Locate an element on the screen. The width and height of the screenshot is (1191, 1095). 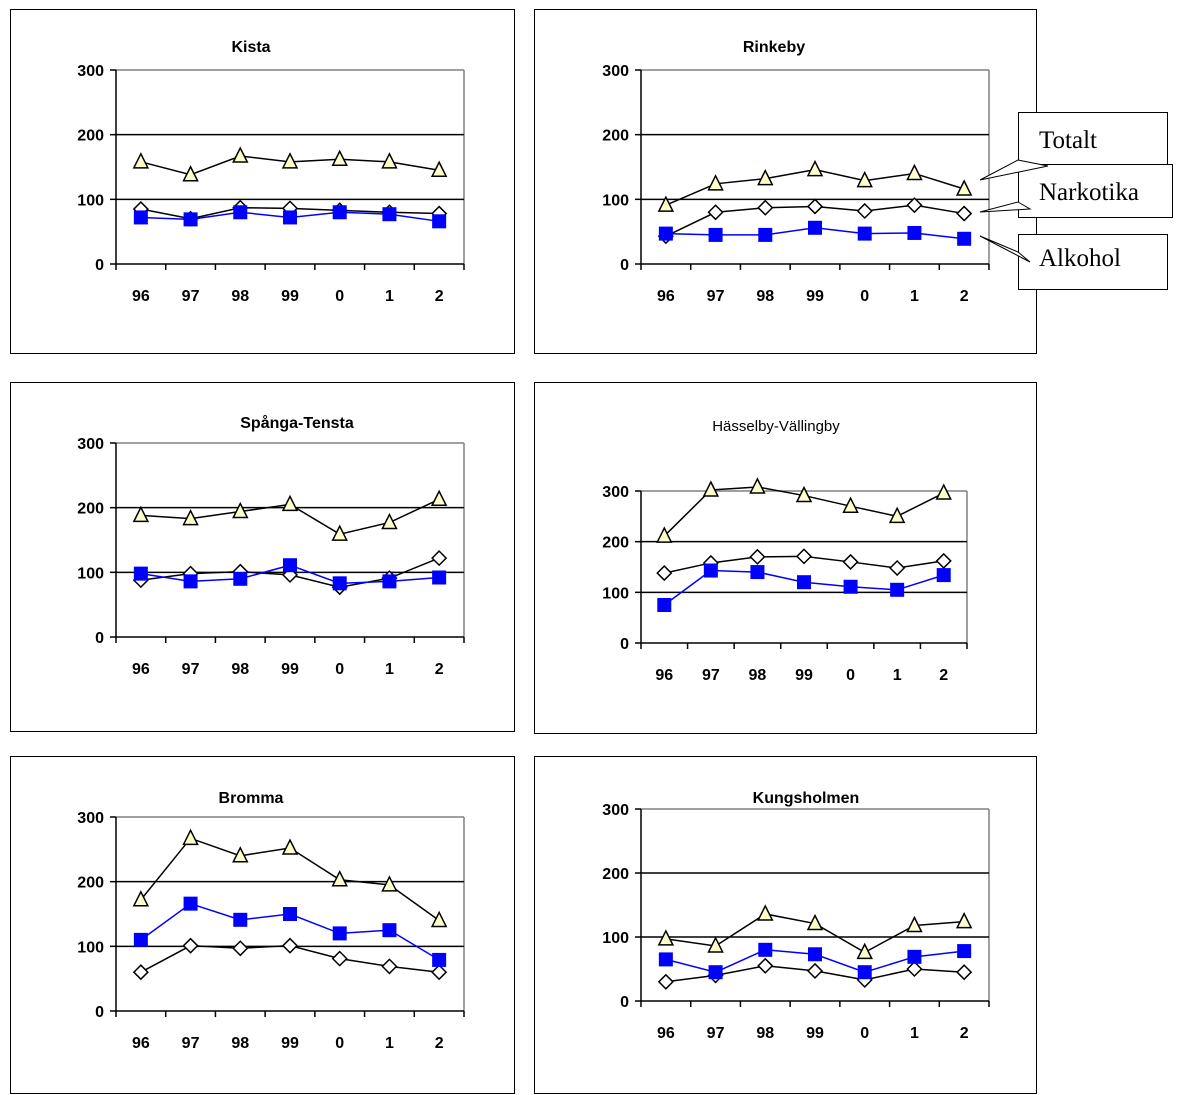
chart-svg-kista: Kista 0 100 200 300 96 97 98 99 0 1 2 is located at coordinates (271, 172).